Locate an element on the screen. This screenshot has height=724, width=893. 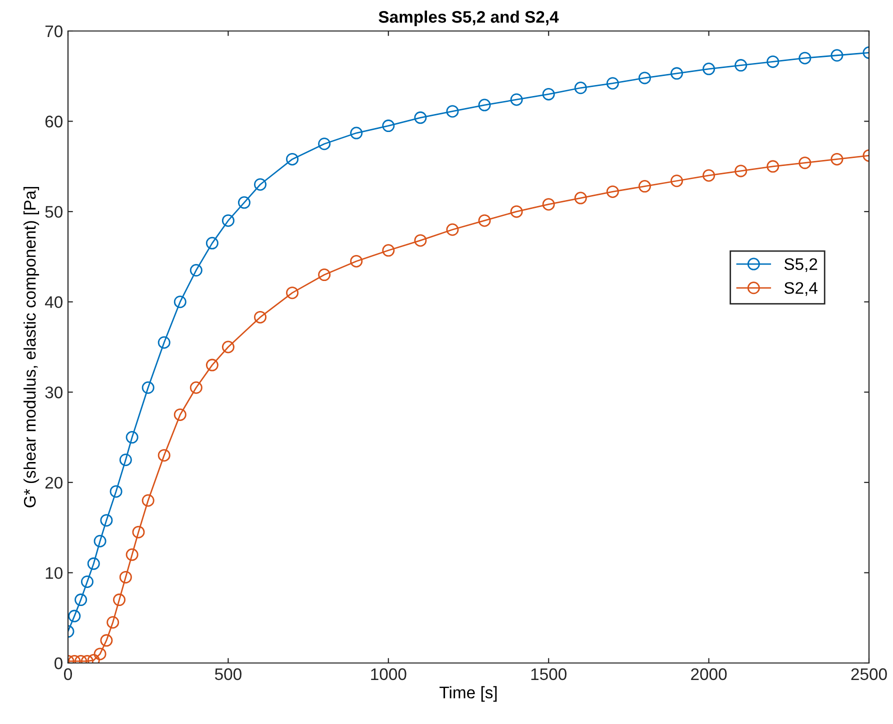
y-tick-label: 60 is located at coordinates (53, 122).